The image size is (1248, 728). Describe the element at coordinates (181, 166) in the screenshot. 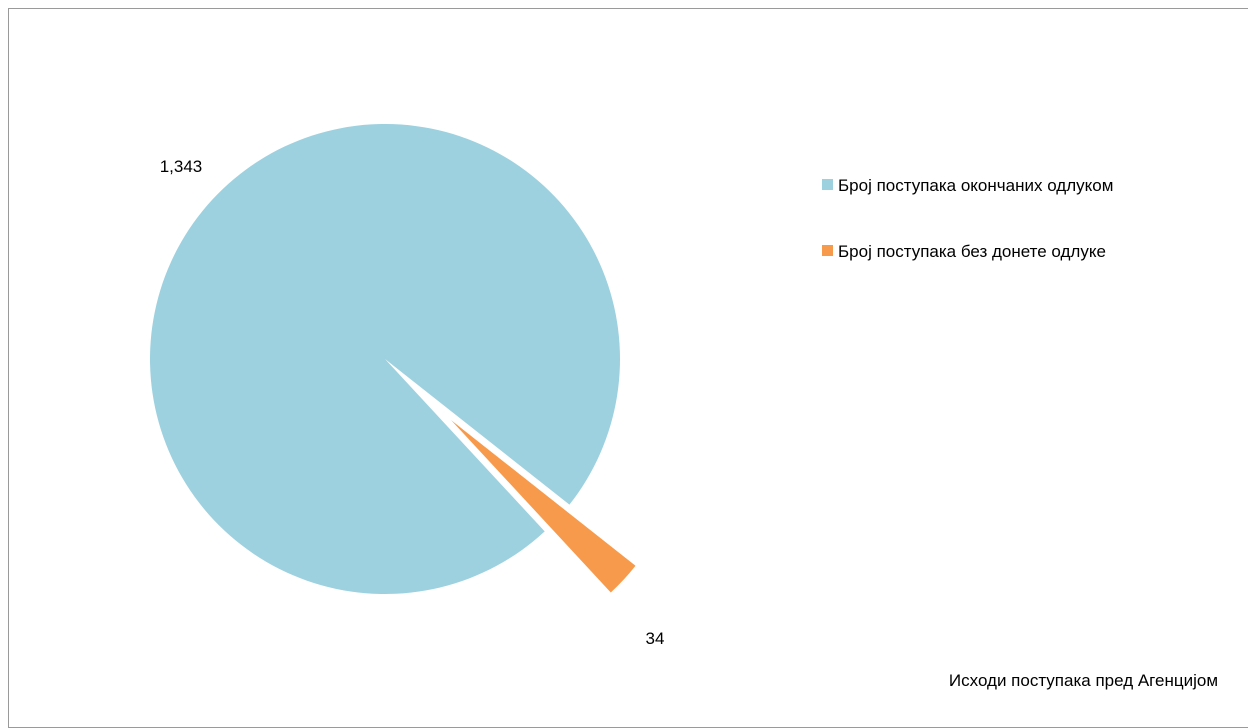

I see `data-label-1: 1,343` at that location.